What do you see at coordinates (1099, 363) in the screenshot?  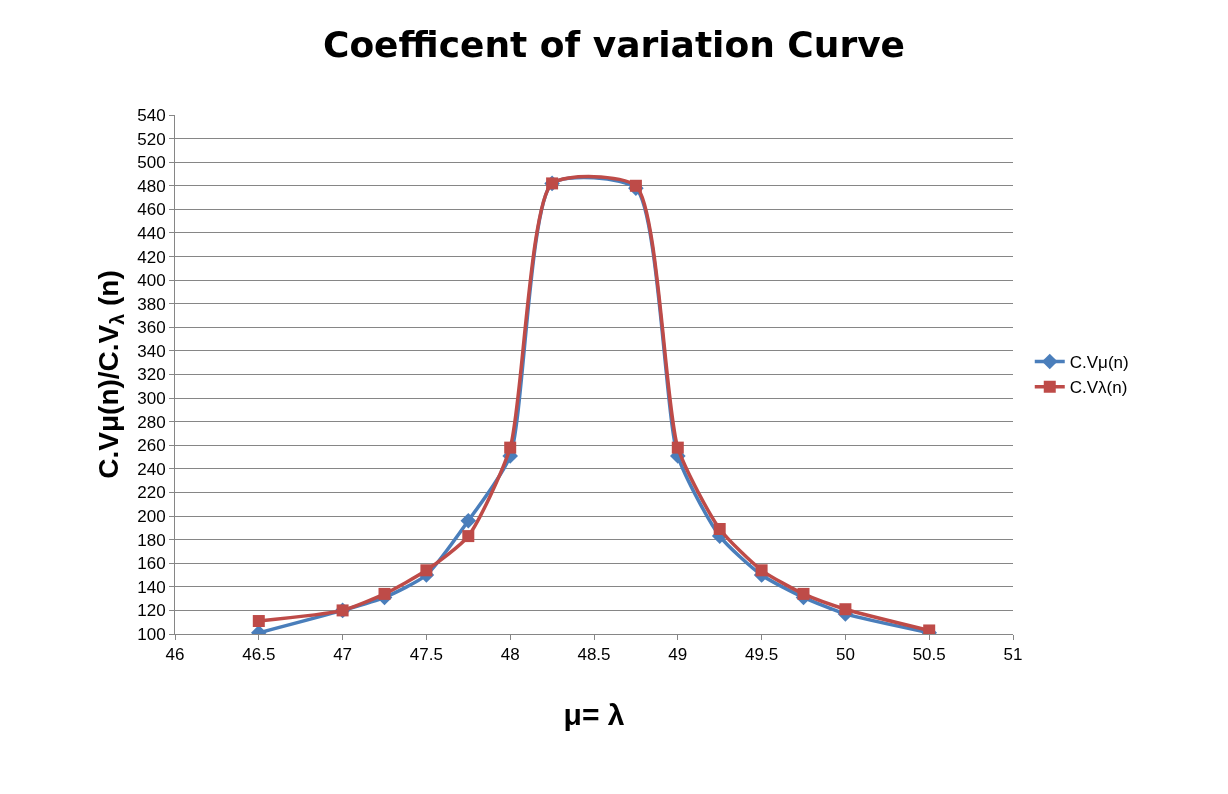 I see `legend-label: C.Vμ(n)` at bounding box center [1099, 363].